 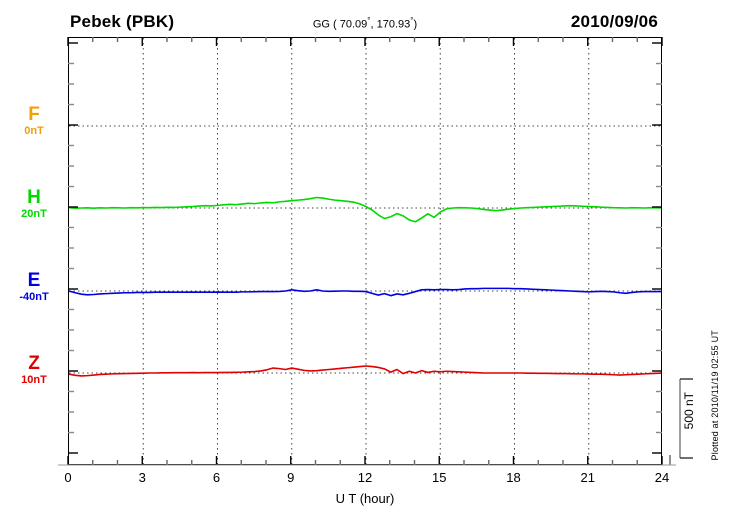 I want to click on geographic-coordinates: GG ( 70.09°, 170.93°), so click(x=365, y=23).